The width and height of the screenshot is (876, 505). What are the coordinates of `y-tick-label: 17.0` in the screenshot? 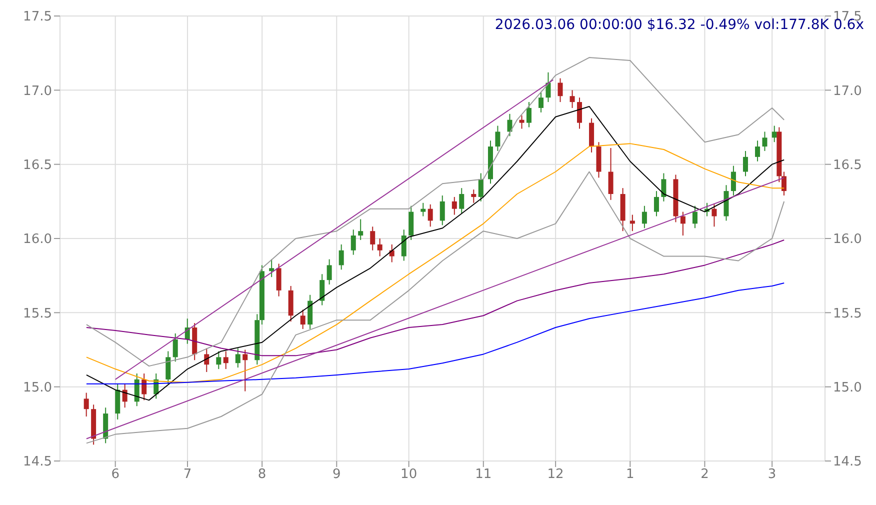 It's located at (37, 91).